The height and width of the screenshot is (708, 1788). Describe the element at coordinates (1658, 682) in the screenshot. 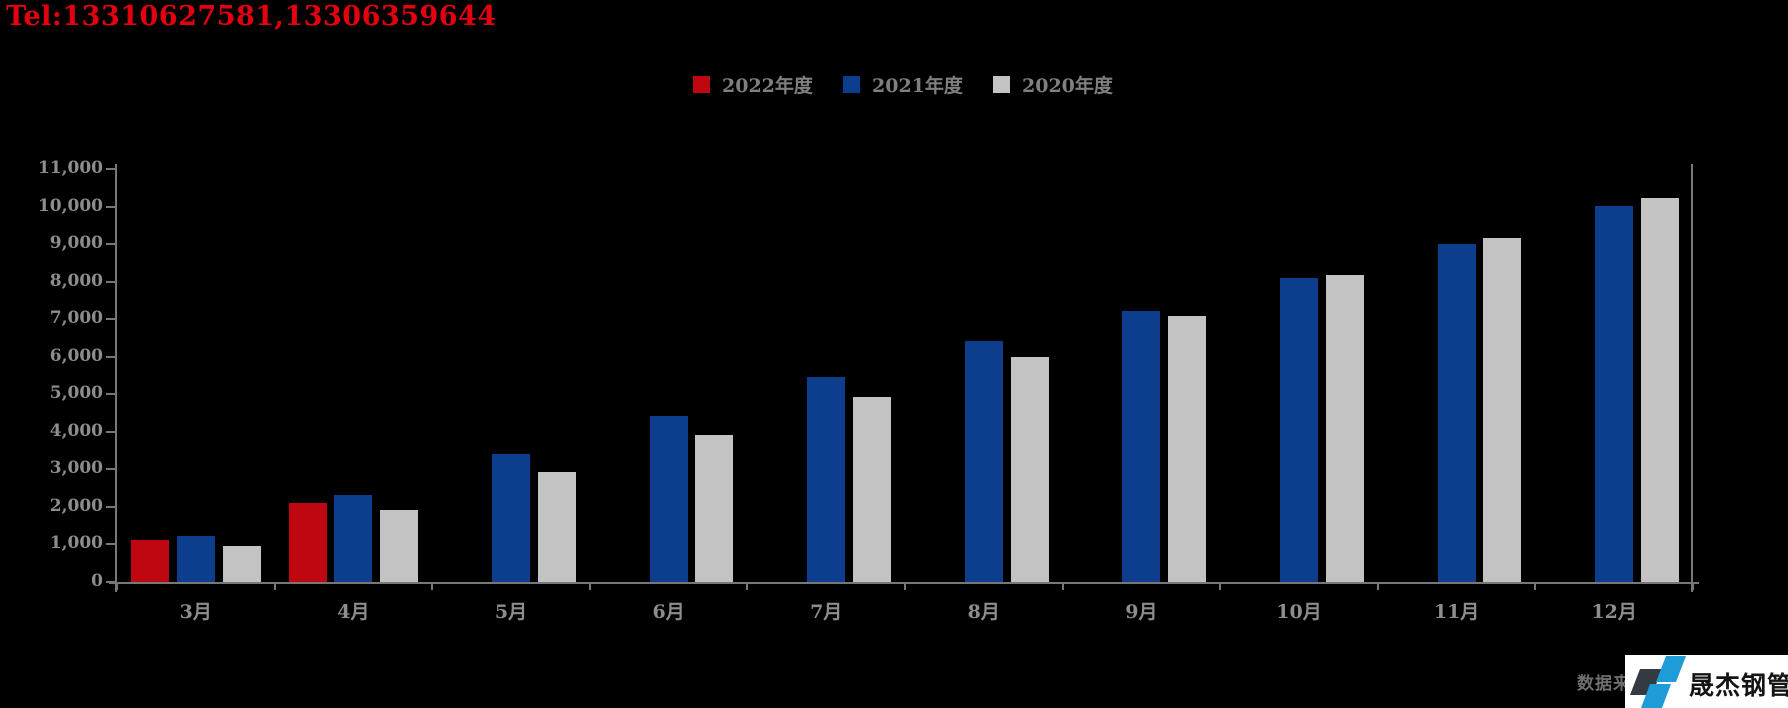

I see `logo-mark-icon` at that location.